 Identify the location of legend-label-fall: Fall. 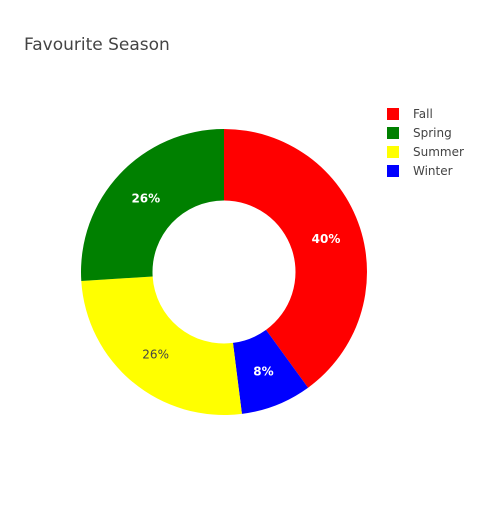
(423, 114).